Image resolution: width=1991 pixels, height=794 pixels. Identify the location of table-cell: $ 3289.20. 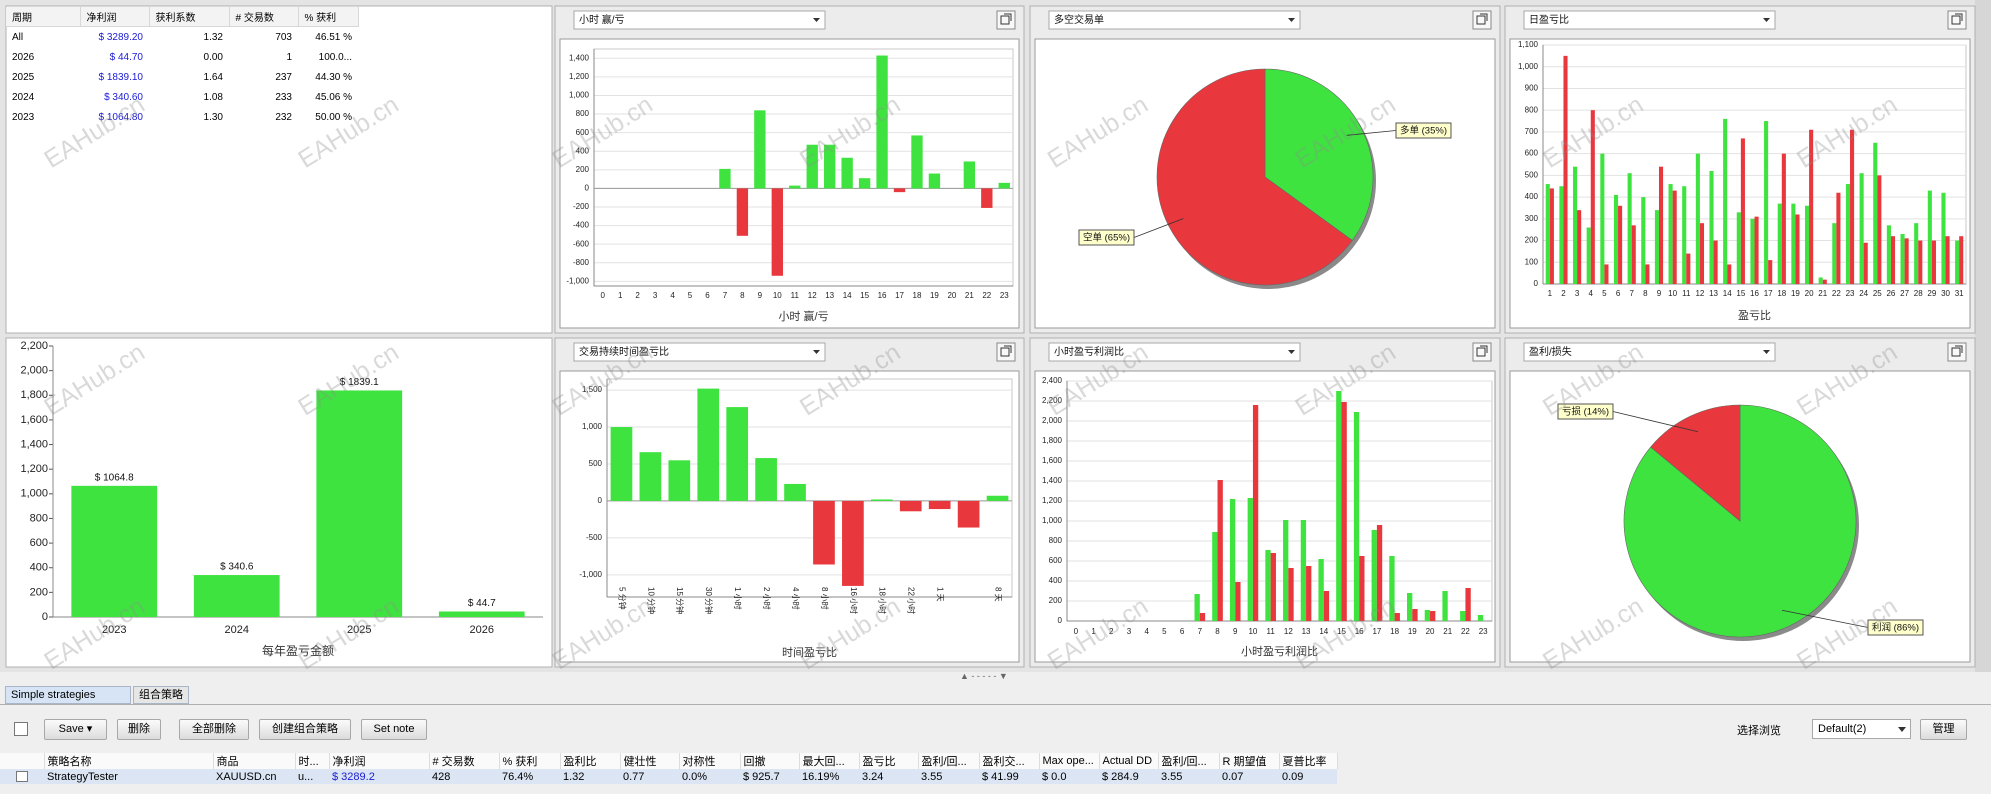
(121, 37).